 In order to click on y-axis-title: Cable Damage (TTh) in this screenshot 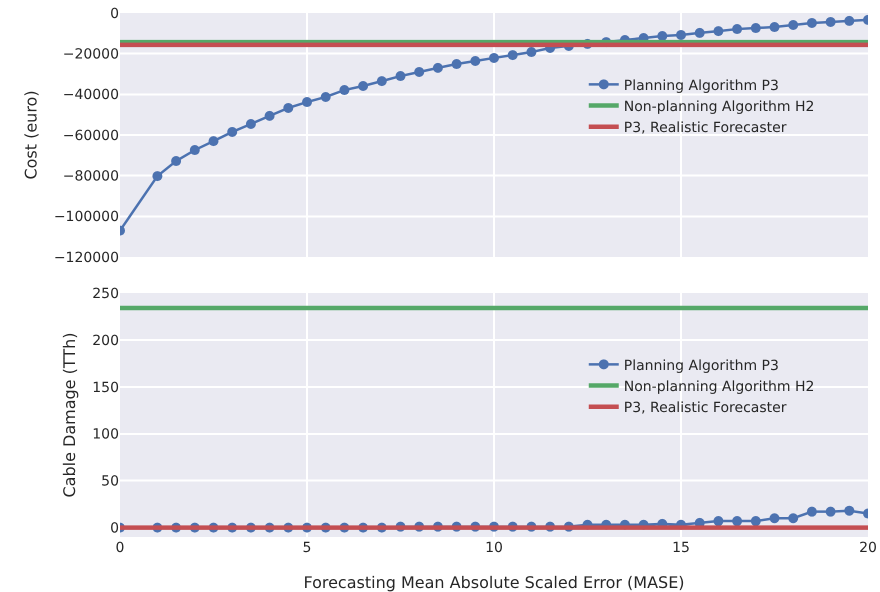, I will do `click(70, 415)`.